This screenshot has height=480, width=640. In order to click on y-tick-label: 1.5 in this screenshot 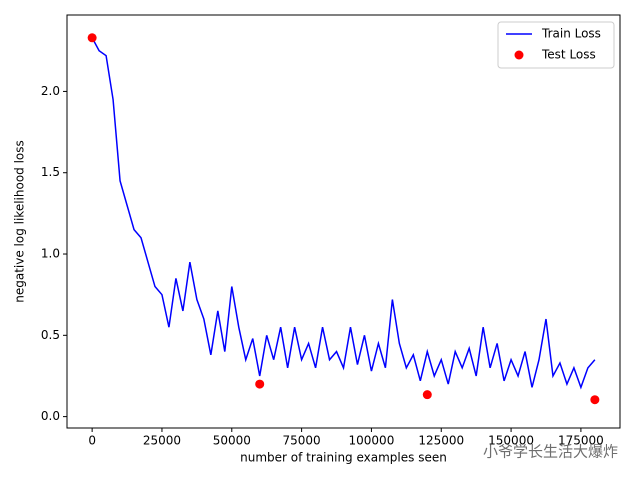, I will do `click(50, 172)`.